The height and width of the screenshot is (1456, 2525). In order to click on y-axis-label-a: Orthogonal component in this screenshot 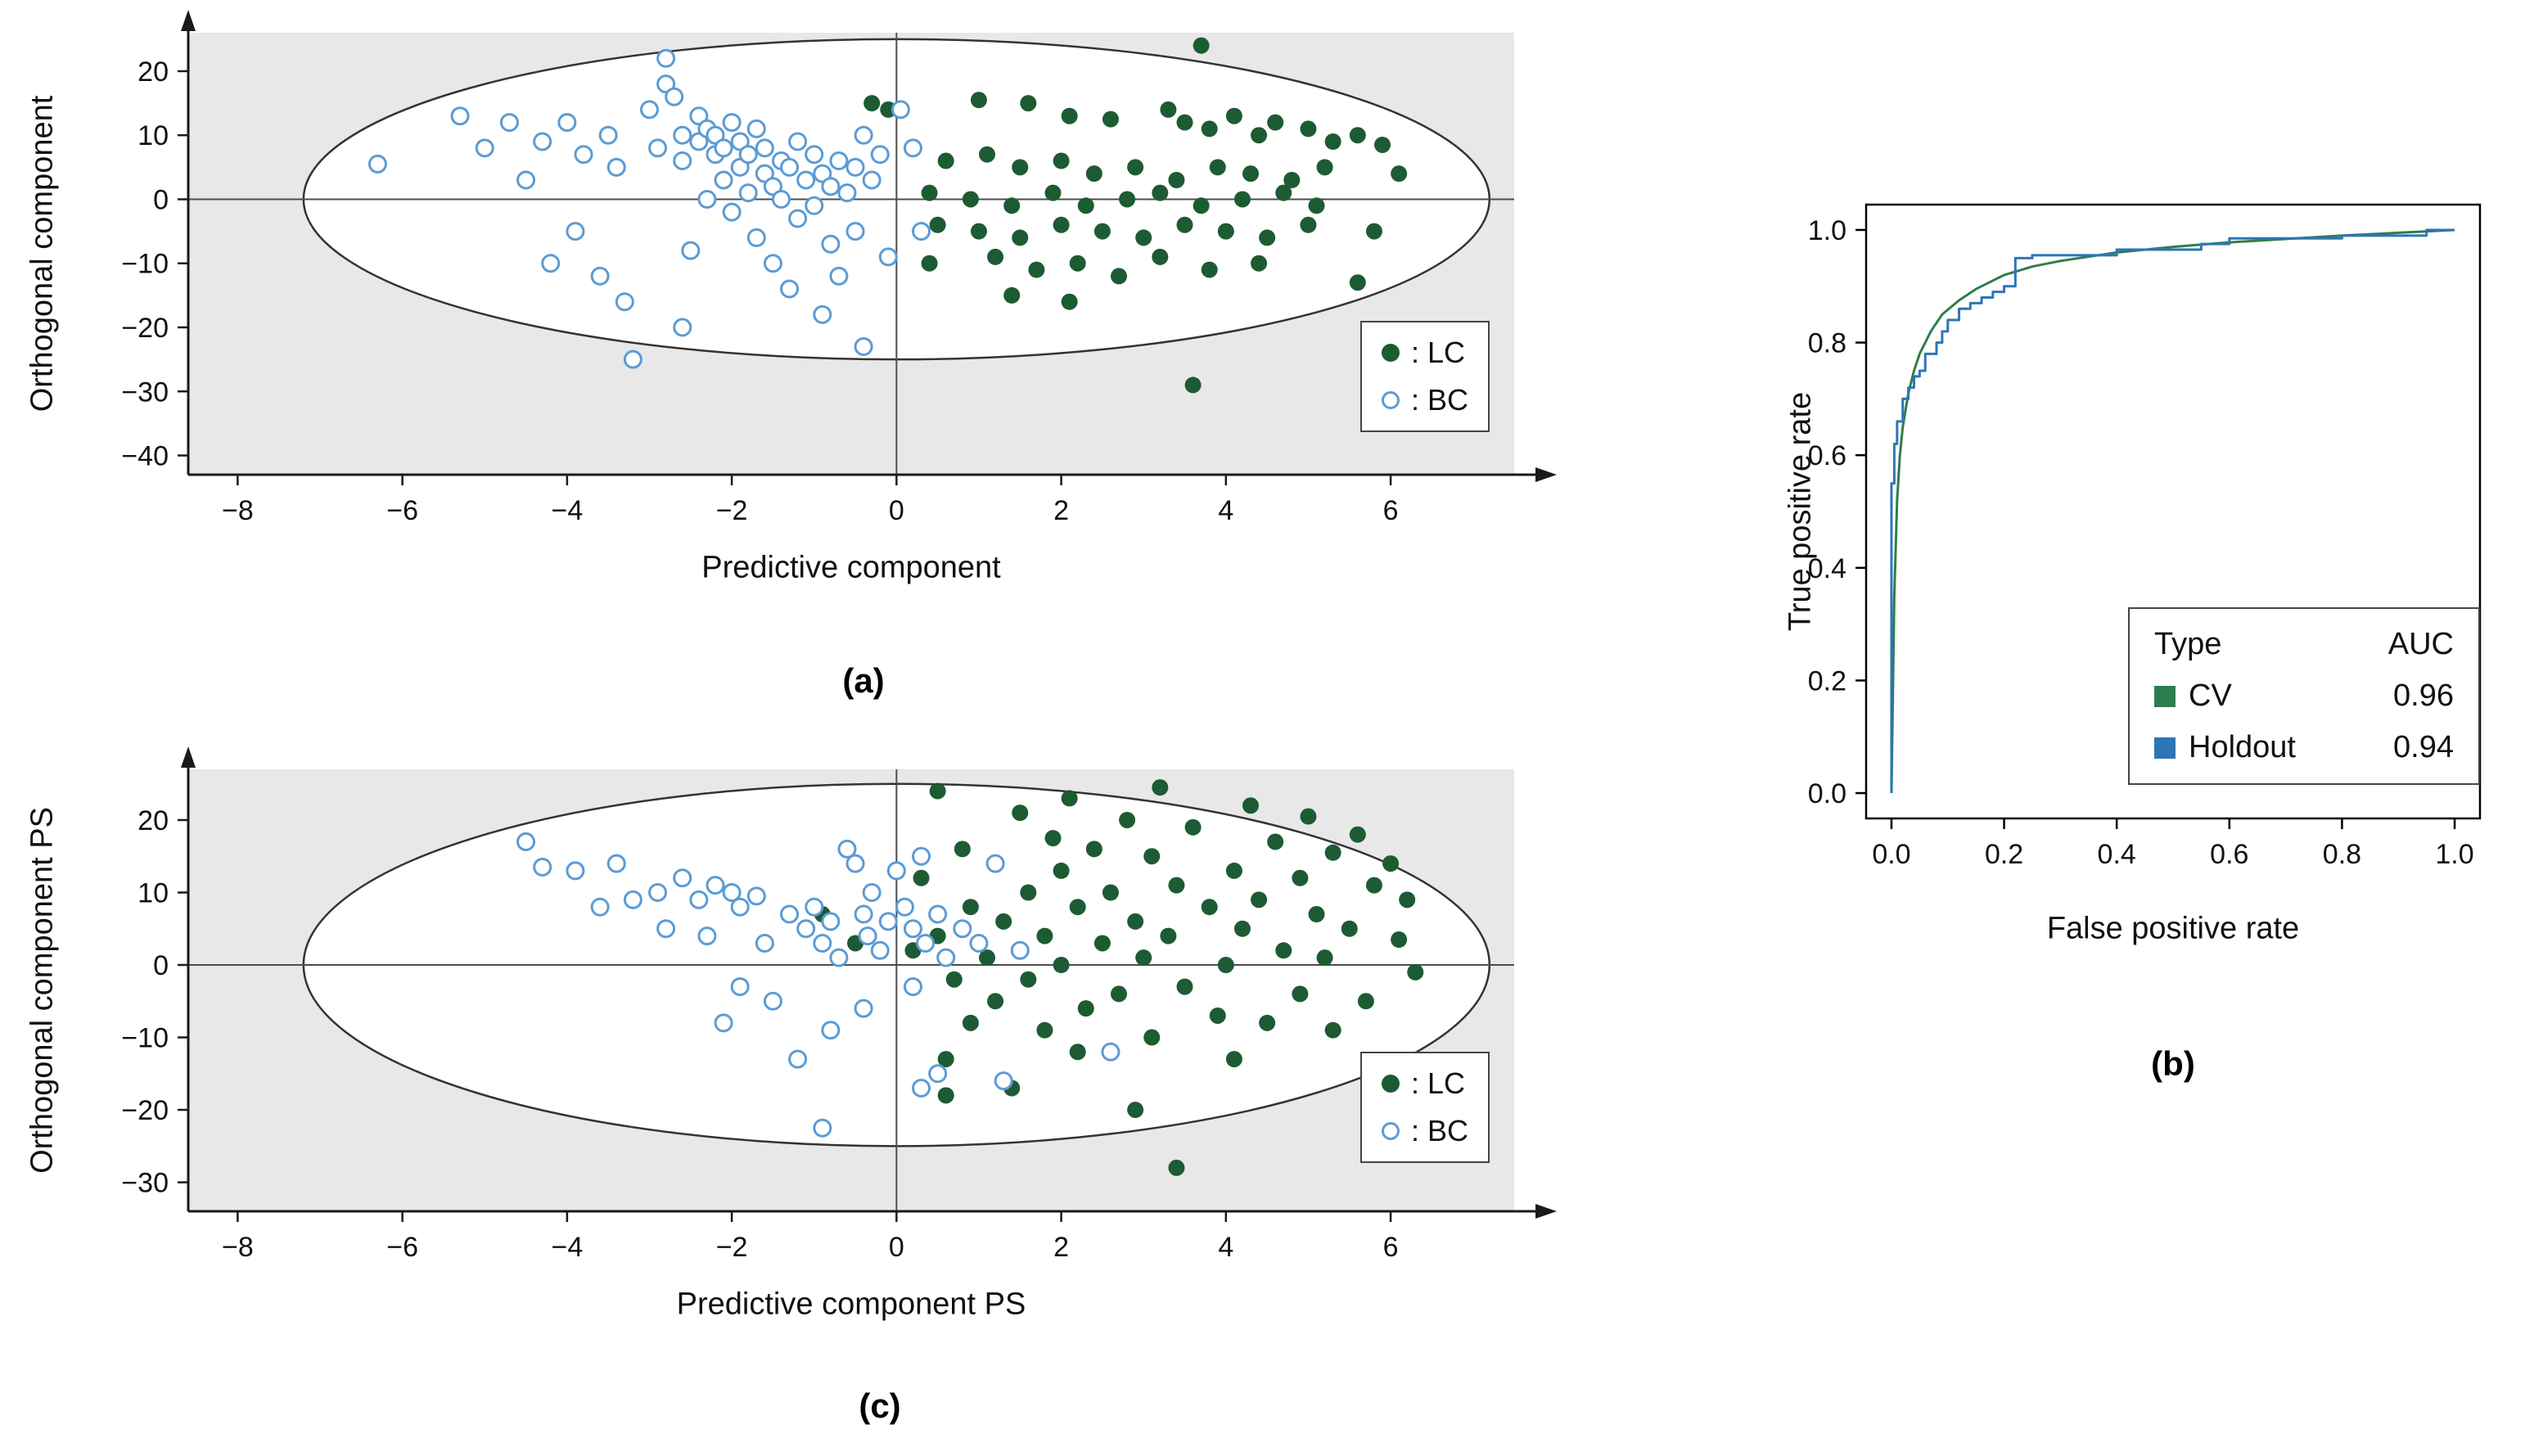, I will do `click(43, 253)`.